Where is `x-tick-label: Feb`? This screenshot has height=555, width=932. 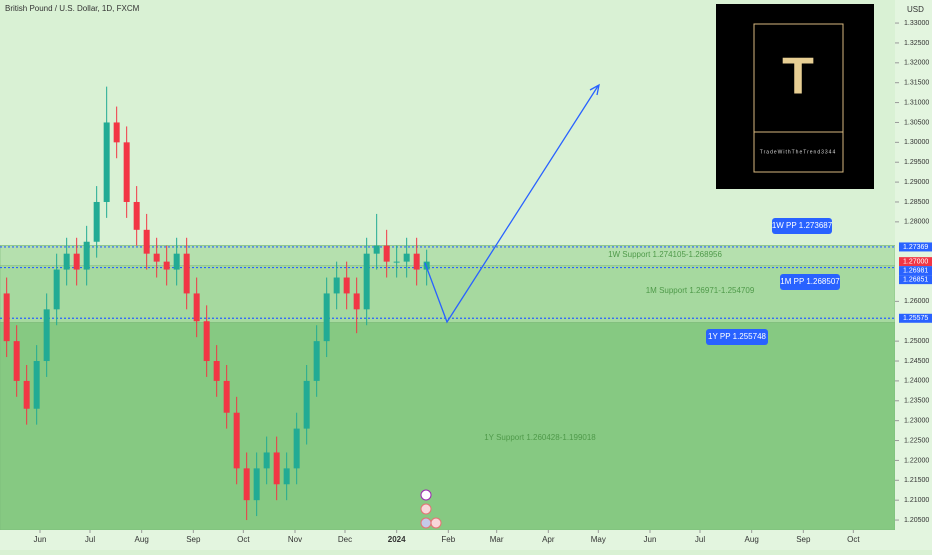
x-tick-label: Feb is located at coordinates (448, 539).